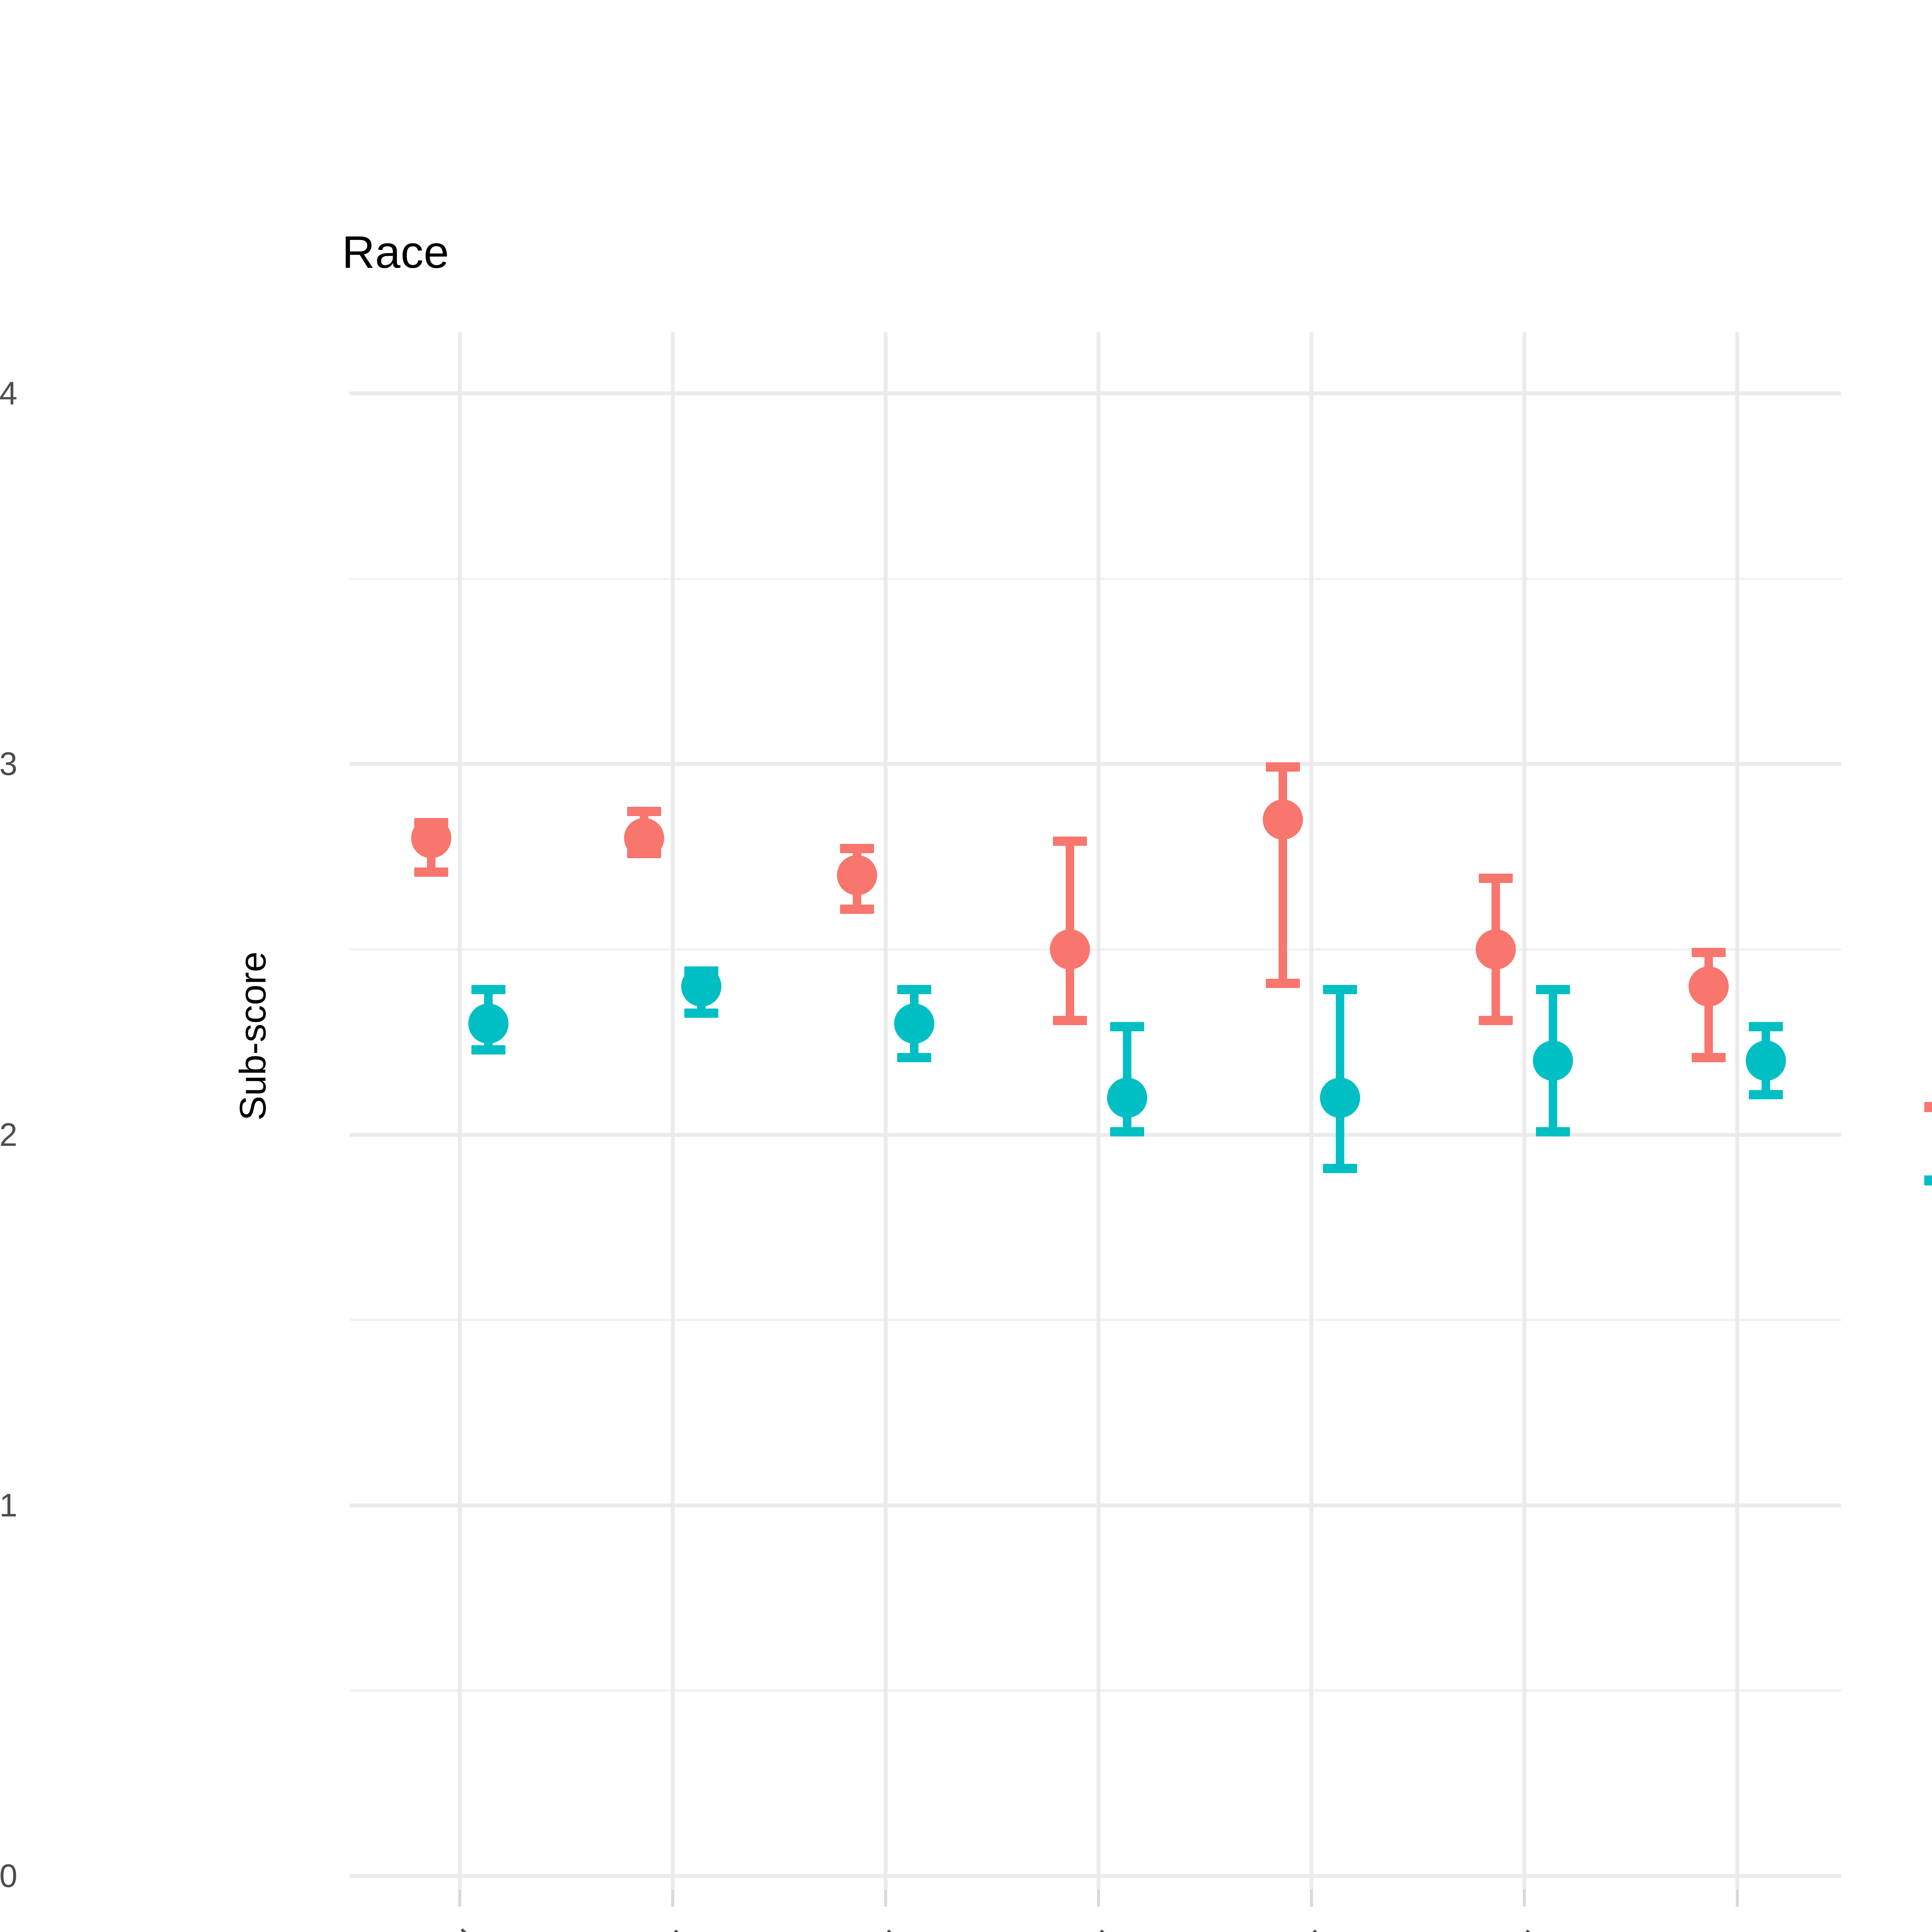  What do you see at coordinates (762, 1927) in the screenshot?
I see `x-tick-label: Black only, NH` at bounding box center [762, 1927].